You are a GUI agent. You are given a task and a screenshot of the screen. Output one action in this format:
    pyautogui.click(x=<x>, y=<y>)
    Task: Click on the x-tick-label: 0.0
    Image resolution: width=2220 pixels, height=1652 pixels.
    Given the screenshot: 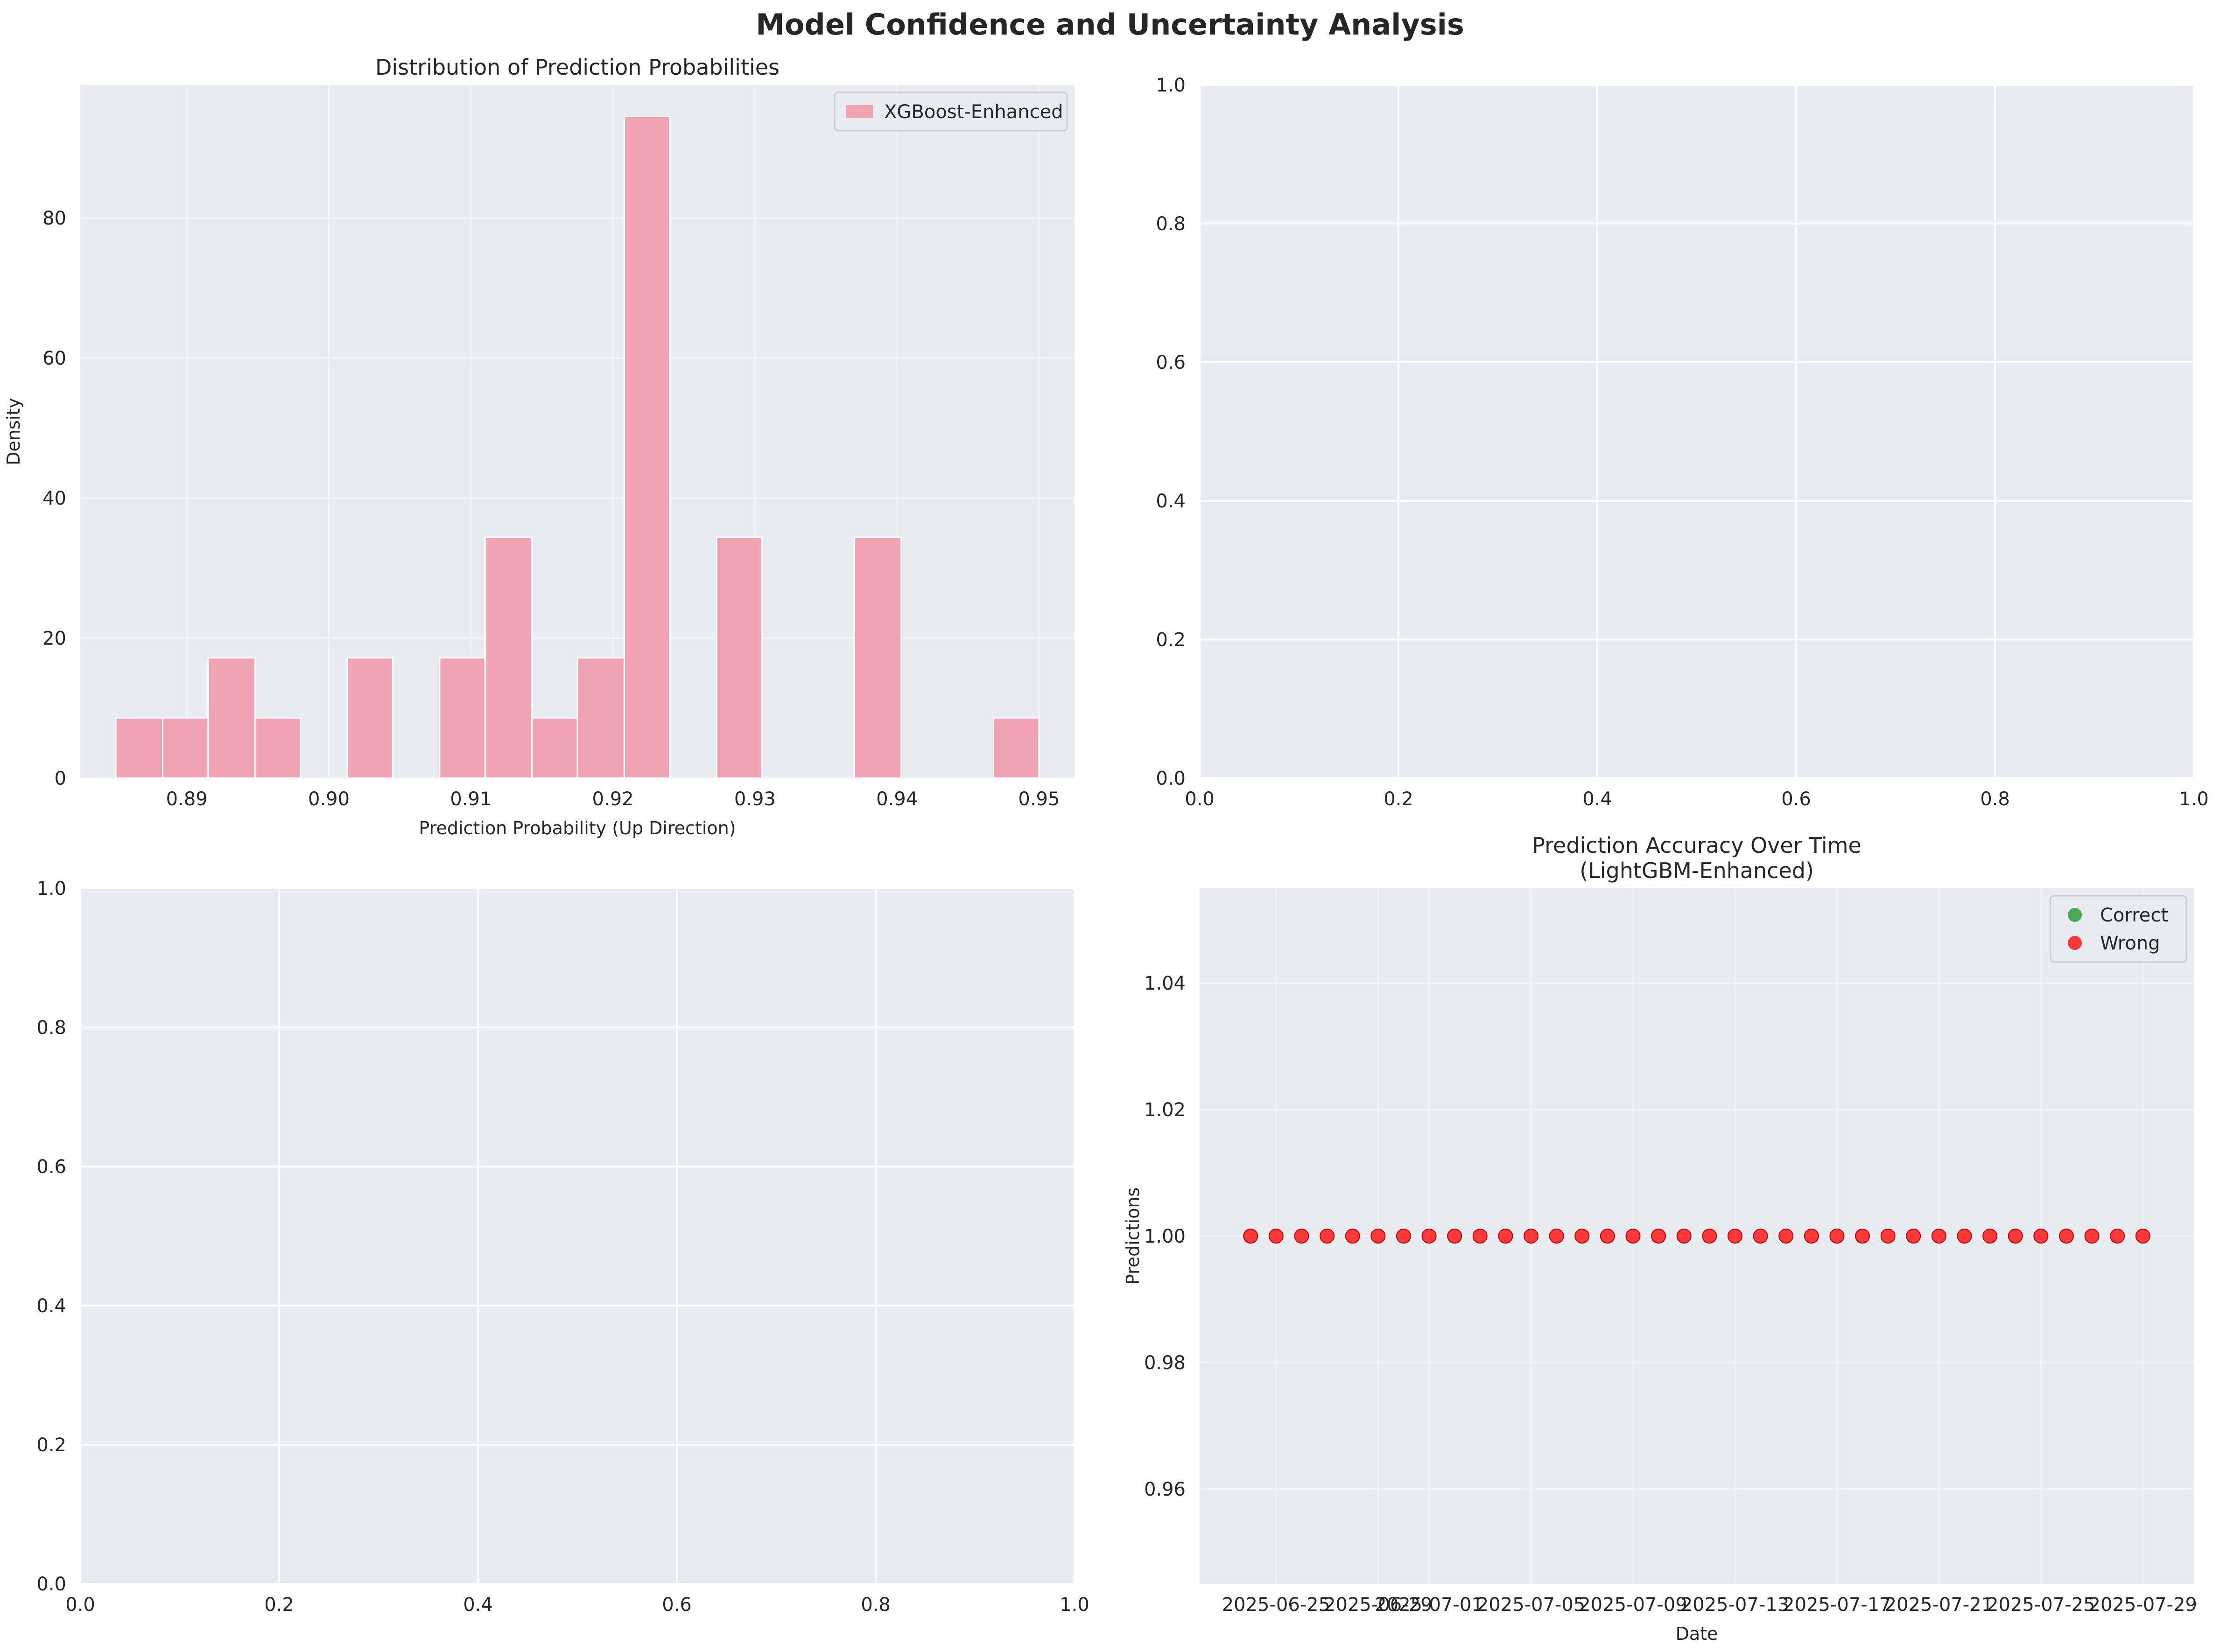 What is the action you would take?
    pyautogui.click(x=1200, y=799)
    